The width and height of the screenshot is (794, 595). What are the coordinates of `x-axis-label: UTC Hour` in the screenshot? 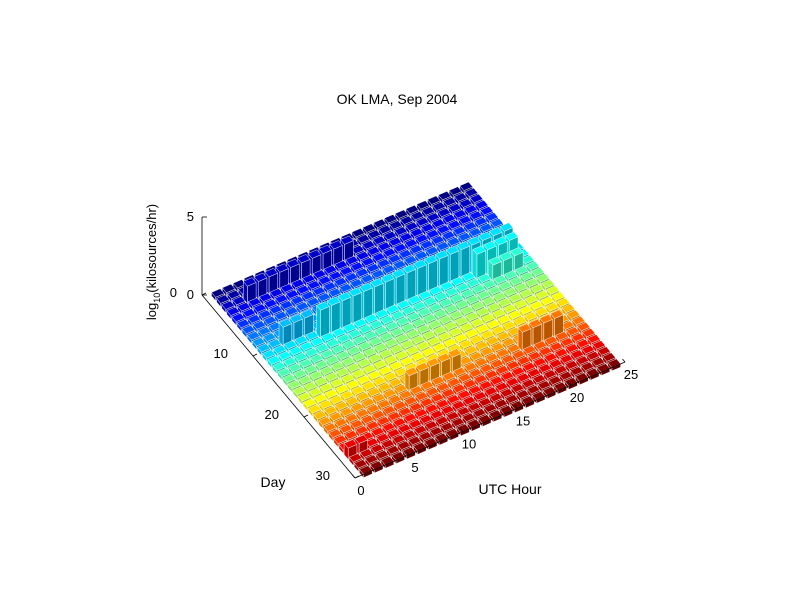 It's located at (509, 489).